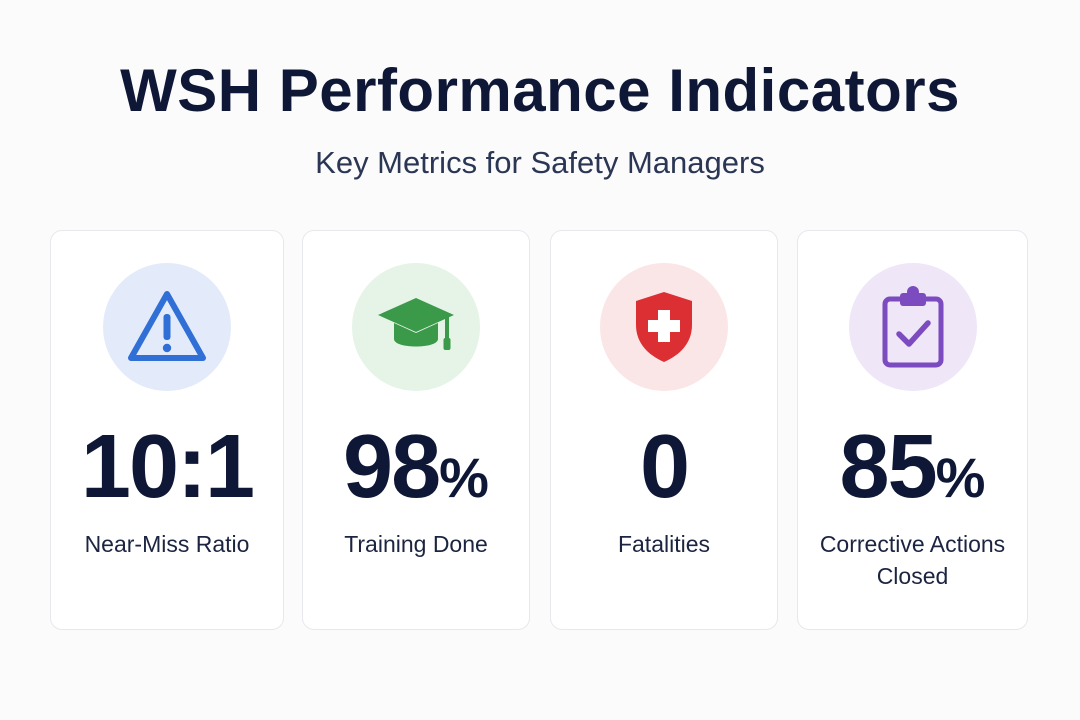 The width and height of the screenshot is (1080, 720). Describe the element at coordinates (664, 544) in the screenshot. I see `metric-label: Fatalities` at that location.